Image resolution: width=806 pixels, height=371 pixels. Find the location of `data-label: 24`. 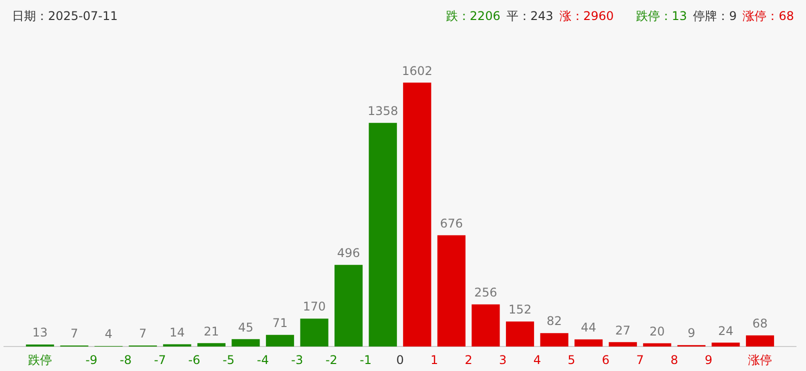

data-label: 24 is located at coordinates (726, 331).